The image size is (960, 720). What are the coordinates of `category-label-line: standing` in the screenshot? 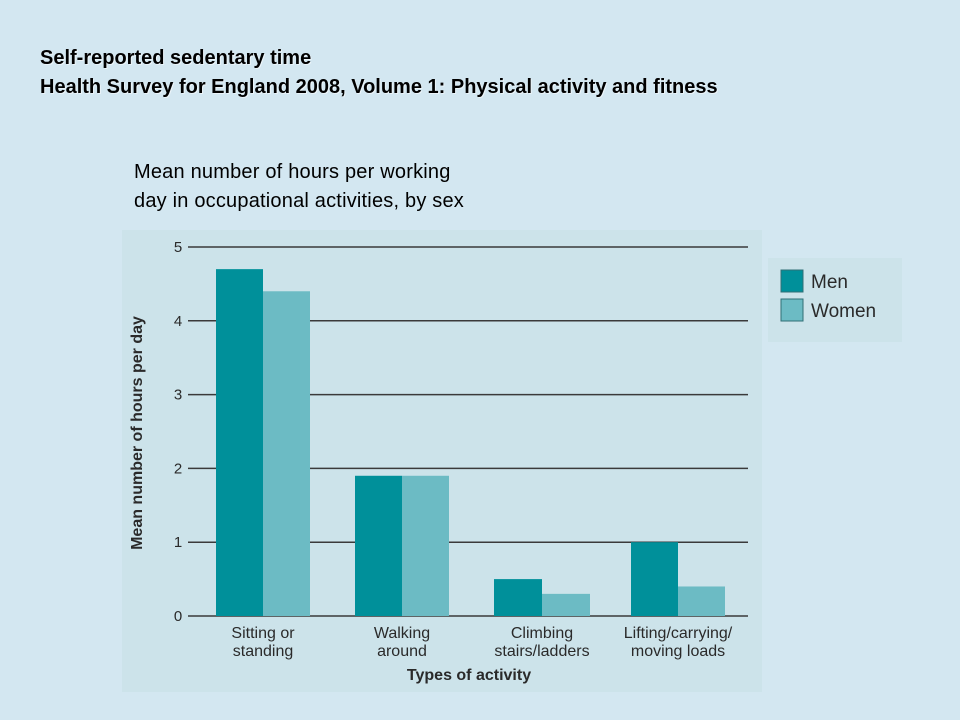 It's located at (263, 651).